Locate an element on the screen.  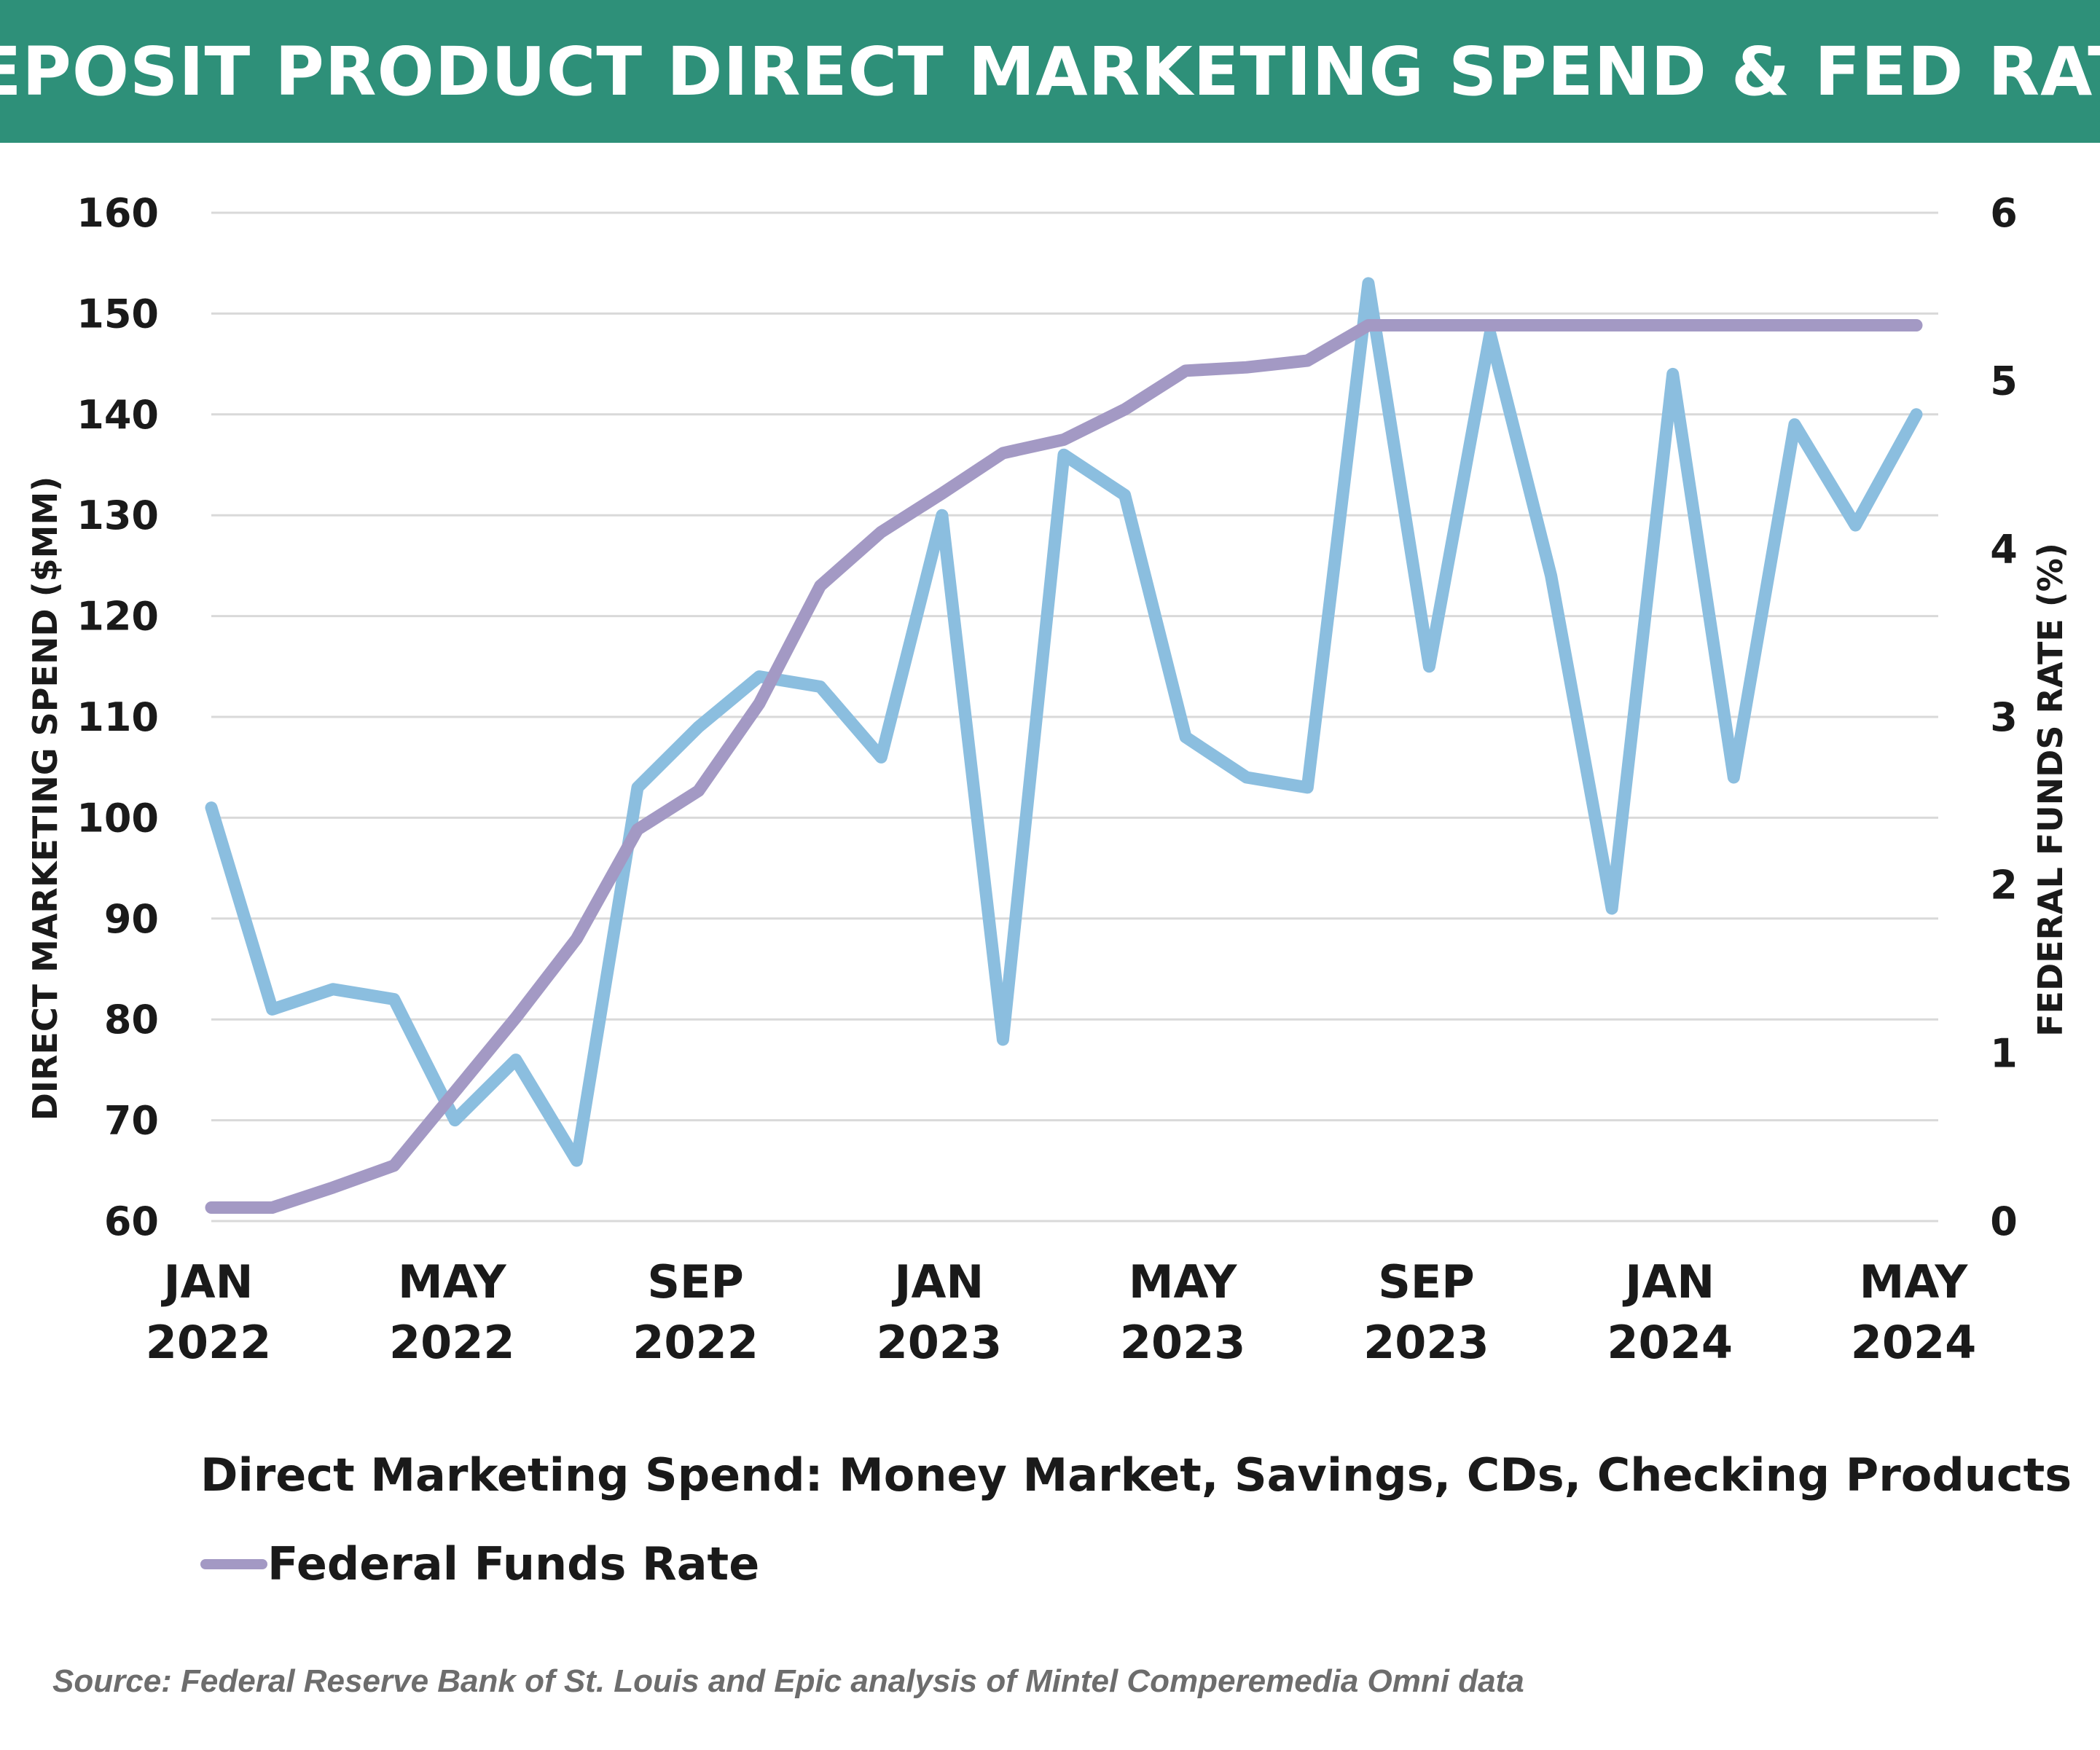
y-tick-label: 110 is located at coordinates (118, 717).